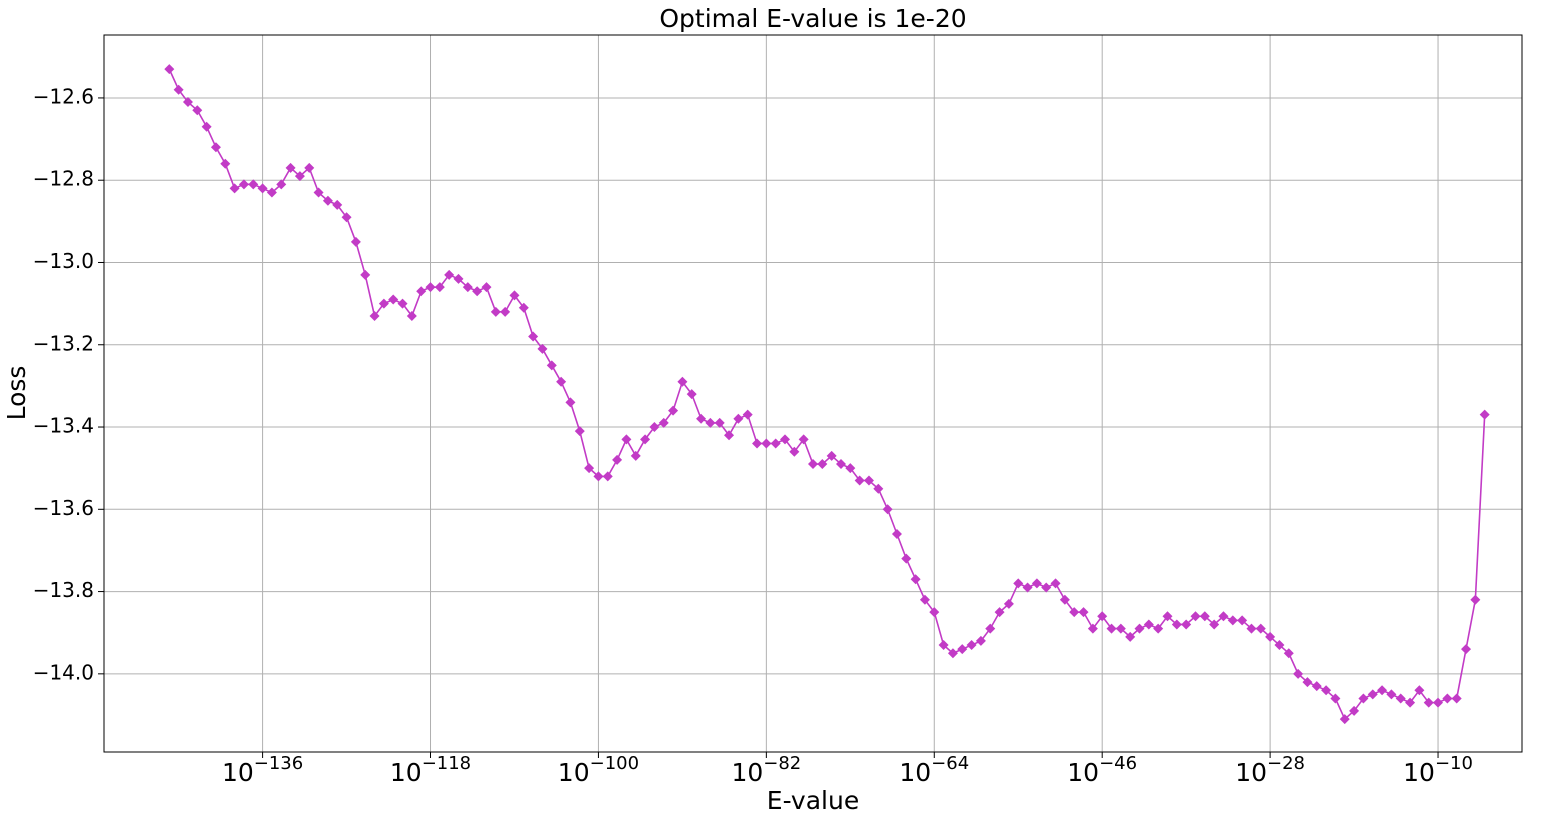 This screenshot has width=1567, height=820. What do you see at coordinates (278, 763) in the screenshot?
I see `x-tick-exponent: −136` at bounding box center [278, 763].